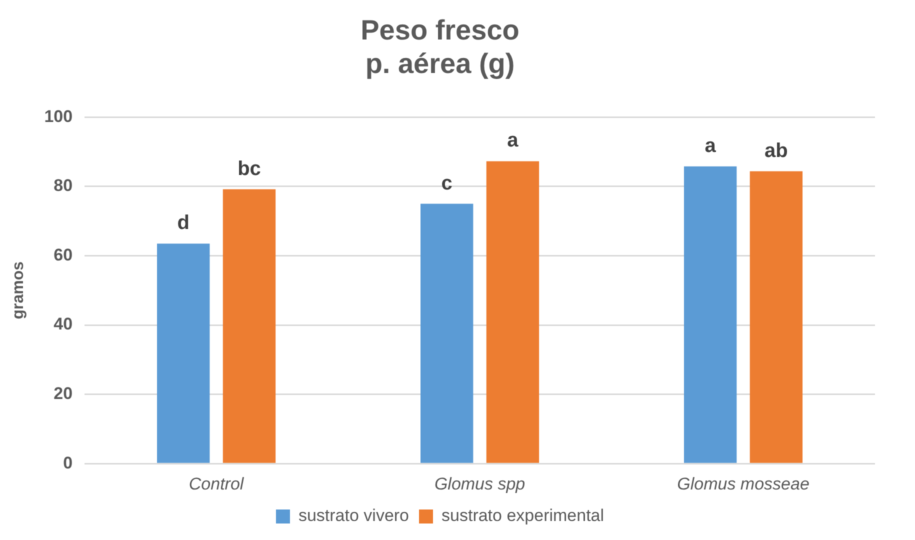  I want to click on y-tick-label: 0, so click(68, 462).